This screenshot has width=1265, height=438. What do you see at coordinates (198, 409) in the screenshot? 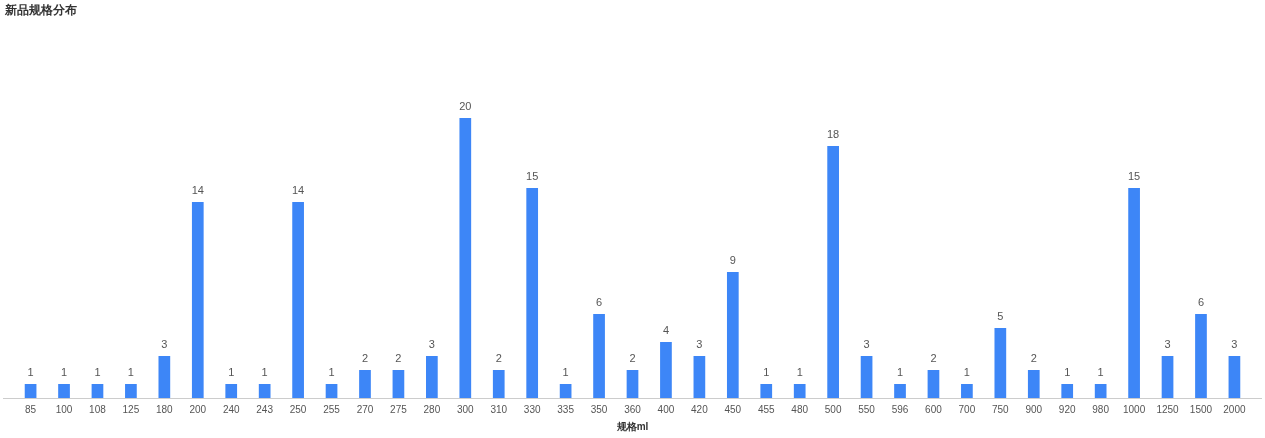
I see `x-tick-label: 200` at bounding box center [198, 409].